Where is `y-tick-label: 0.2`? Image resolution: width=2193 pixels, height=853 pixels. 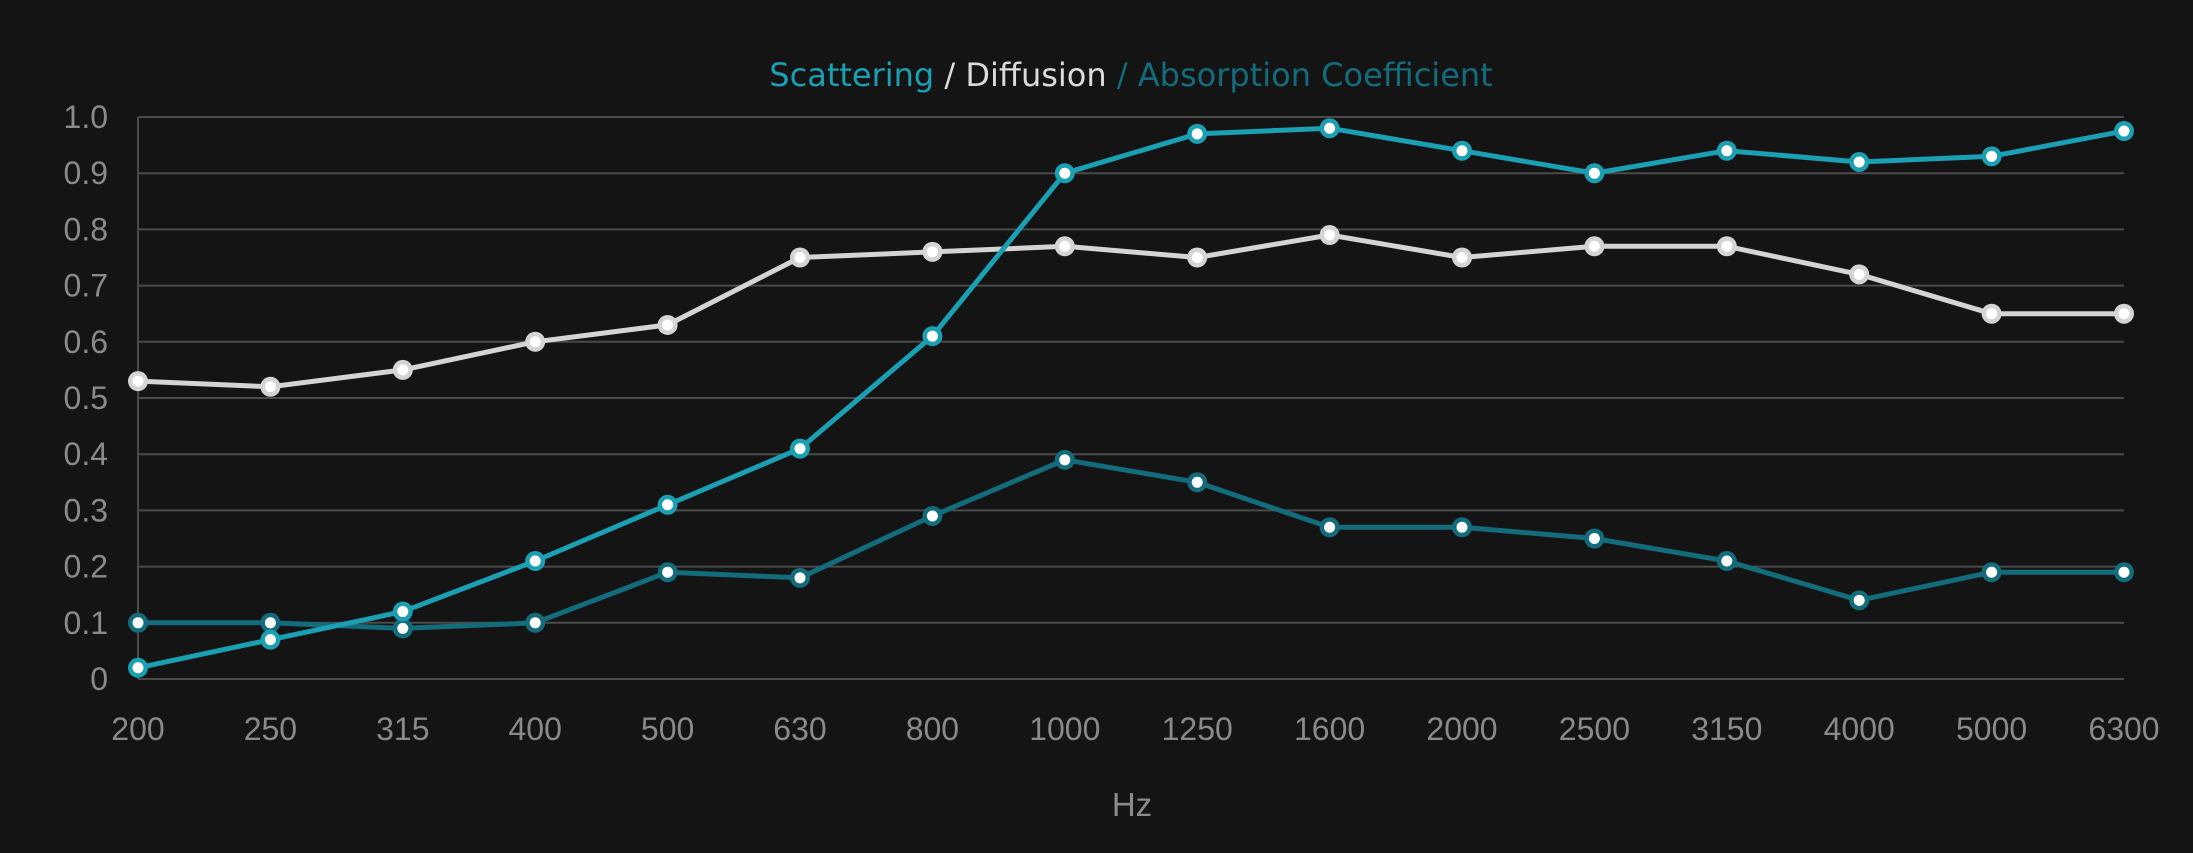
y-tick-label: 0.2 is located at coordinates (86, 567).